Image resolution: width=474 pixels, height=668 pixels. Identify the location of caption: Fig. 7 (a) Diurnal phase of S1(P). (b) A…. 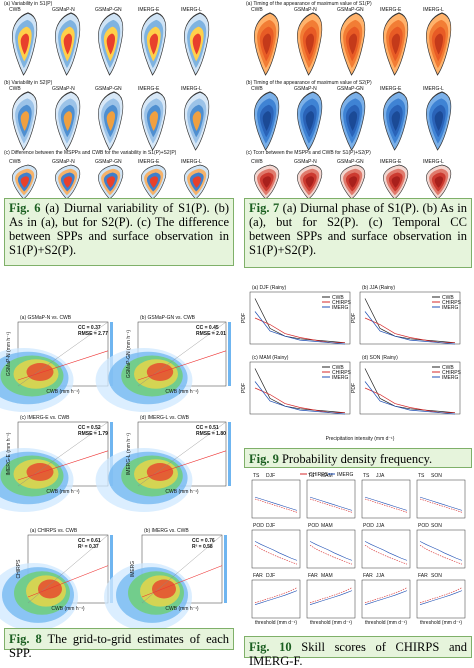
(358, 233).